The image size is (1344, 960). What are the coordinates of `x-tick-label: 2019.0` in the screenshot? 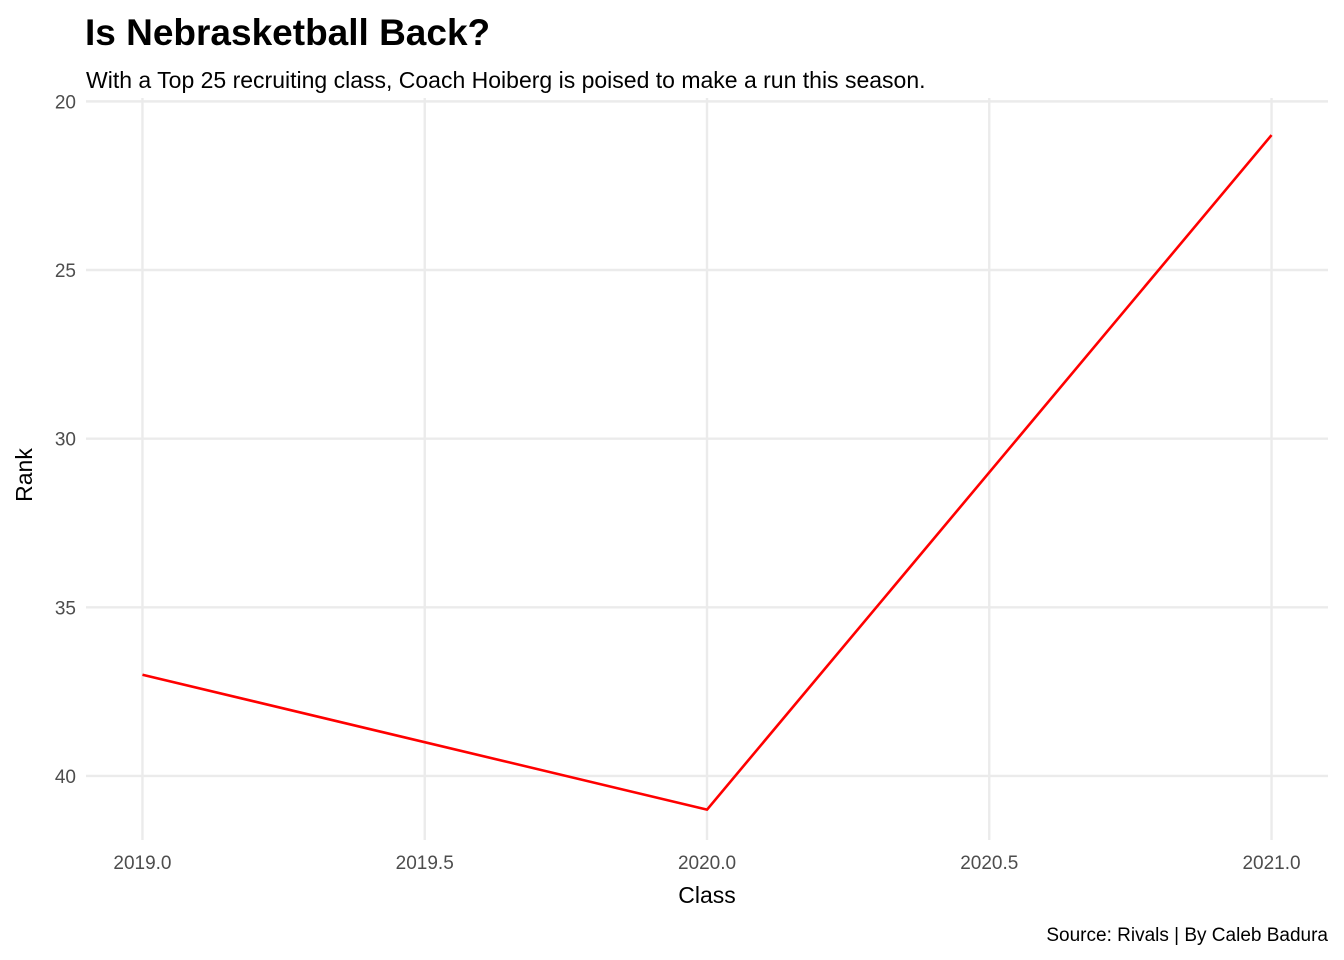 It's located at (142, 863).